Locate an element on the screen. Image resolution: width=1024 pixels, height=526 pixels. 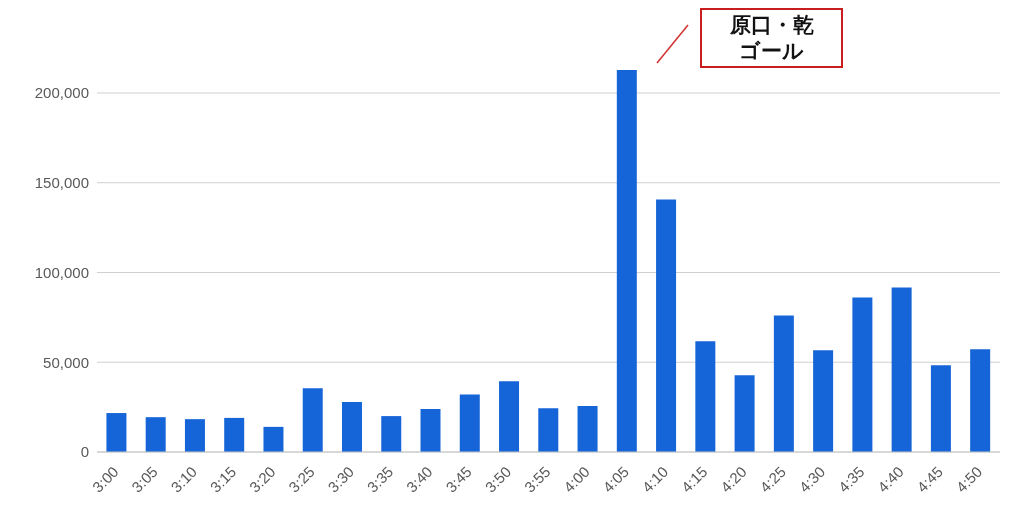
x-tick-label: 4:00 is located at coordinates (576, 479).